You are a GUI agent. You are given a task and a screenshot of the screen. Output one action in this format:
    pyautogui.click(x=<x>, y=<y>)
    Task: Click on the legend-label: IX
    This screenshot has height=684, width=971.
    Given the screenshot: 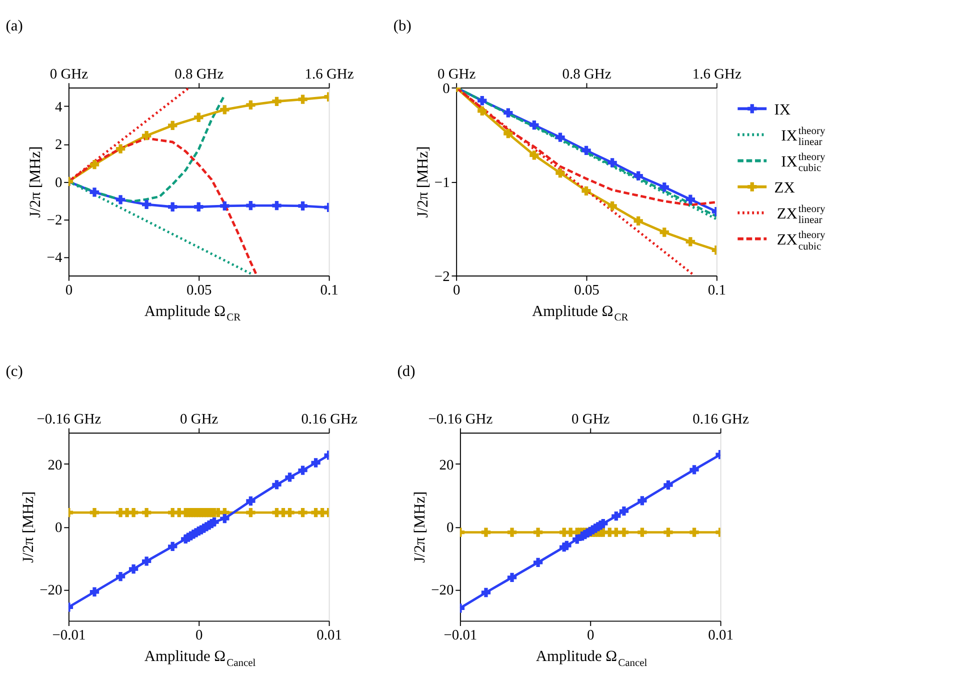 What is the action you would take?
    pyautogui.click(x=782, y=109)
    